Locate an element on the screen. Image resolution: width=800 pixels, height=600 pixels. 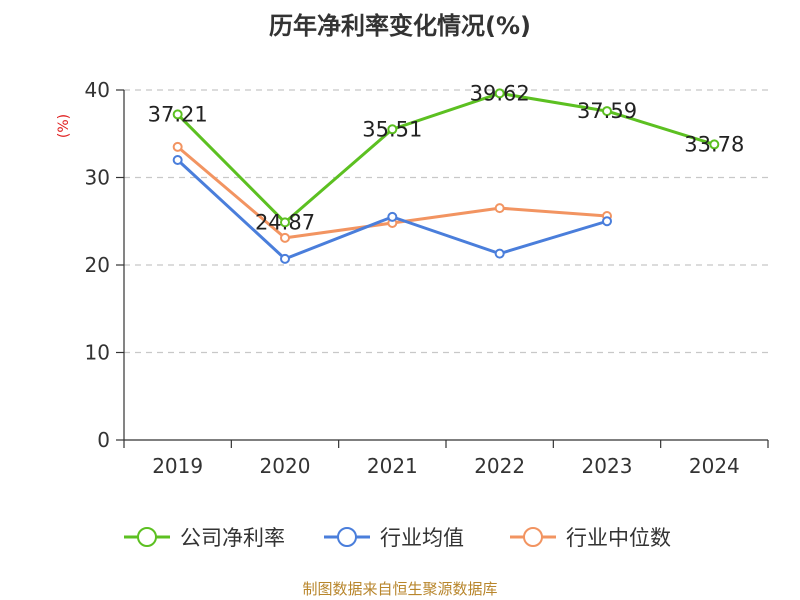
data-label: 35.51 is located at coordinates (392, 129).